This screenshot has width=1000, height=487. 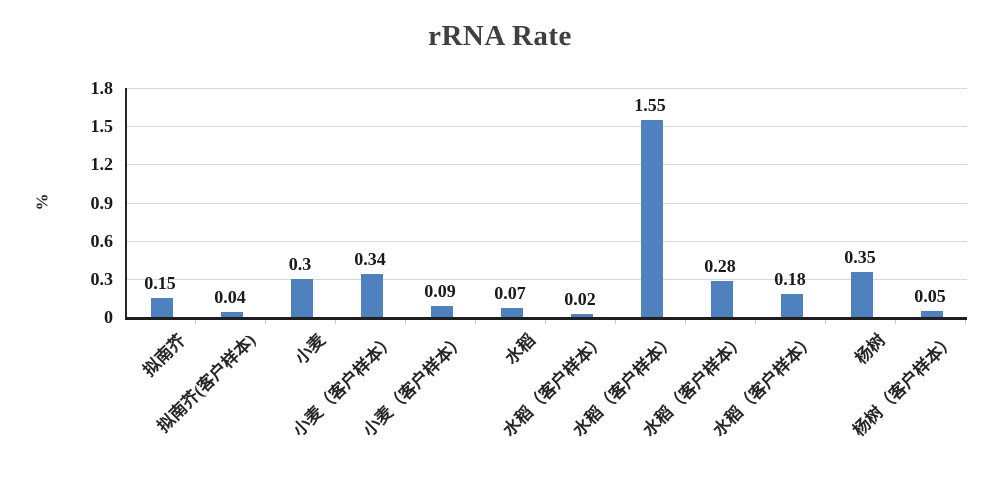 What do you see at coordinates (102, 278) in the screenshot?
I see `y-tick-label: 0.3` at bounding box center [102, 278].